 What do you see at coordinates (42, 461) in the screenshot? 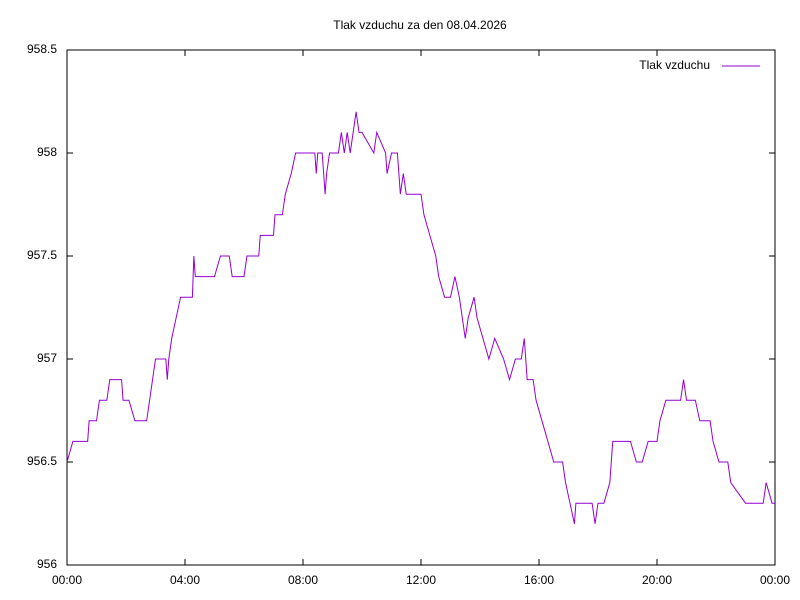
I see `y-tick-label: 956.5` at bounding box center [42, 461].